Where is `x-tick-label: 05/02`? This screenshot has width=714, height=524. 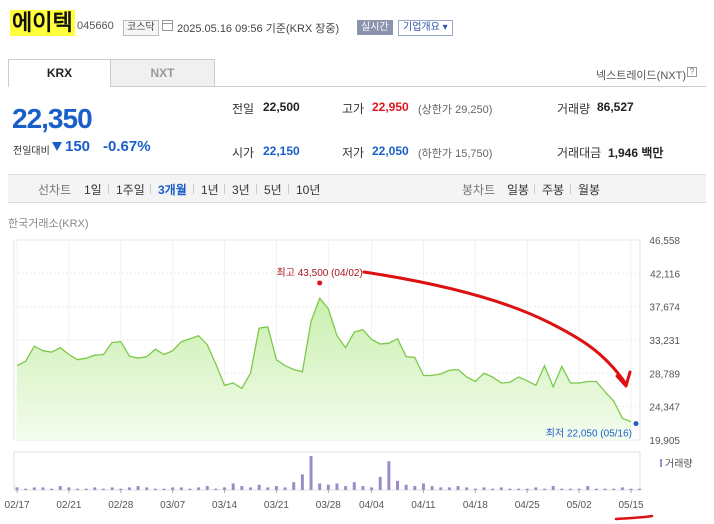
x-tick-label: 05/02 is located at coordinates (579, 505).